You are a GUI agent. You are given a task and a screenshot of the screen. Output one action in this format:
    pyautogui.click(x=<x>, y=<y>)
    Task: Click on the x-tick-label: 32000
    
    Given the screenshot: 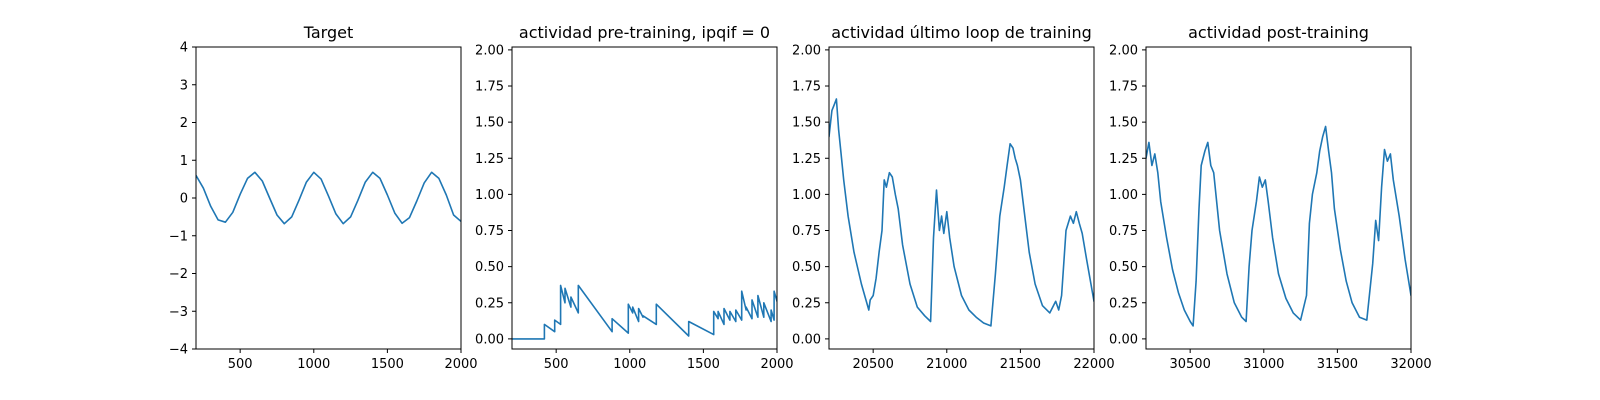 What is the action you would take?
    pyautogui.click(x=1410, y=364)
    